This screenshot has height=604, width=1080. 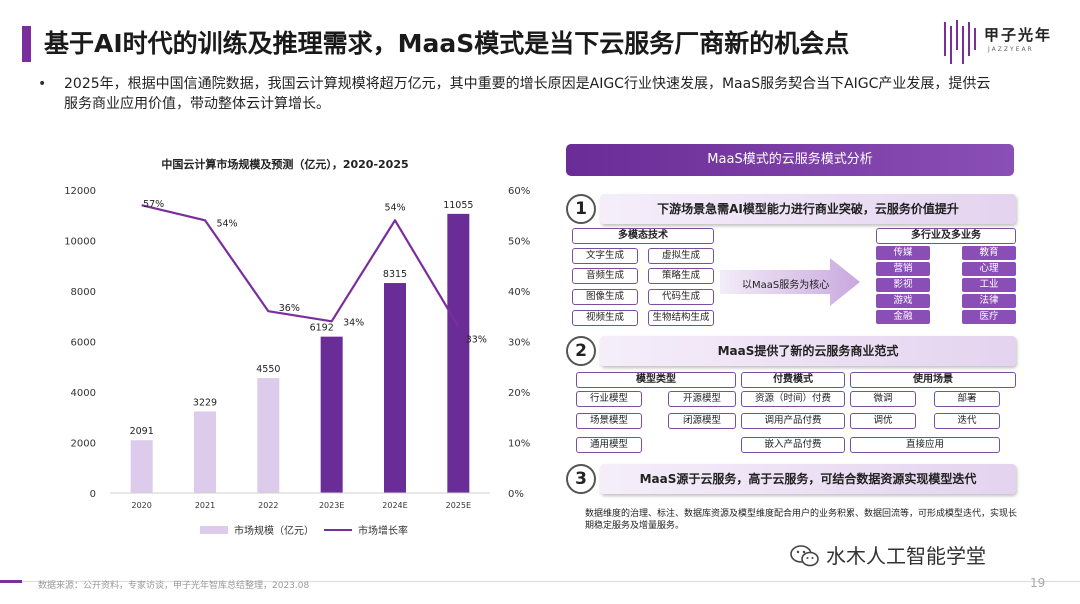 What do you see at coordinates (946, 236) in the screenshot?
I see `industry-head: 多行业及多业务` at bounding box center [946, 236].